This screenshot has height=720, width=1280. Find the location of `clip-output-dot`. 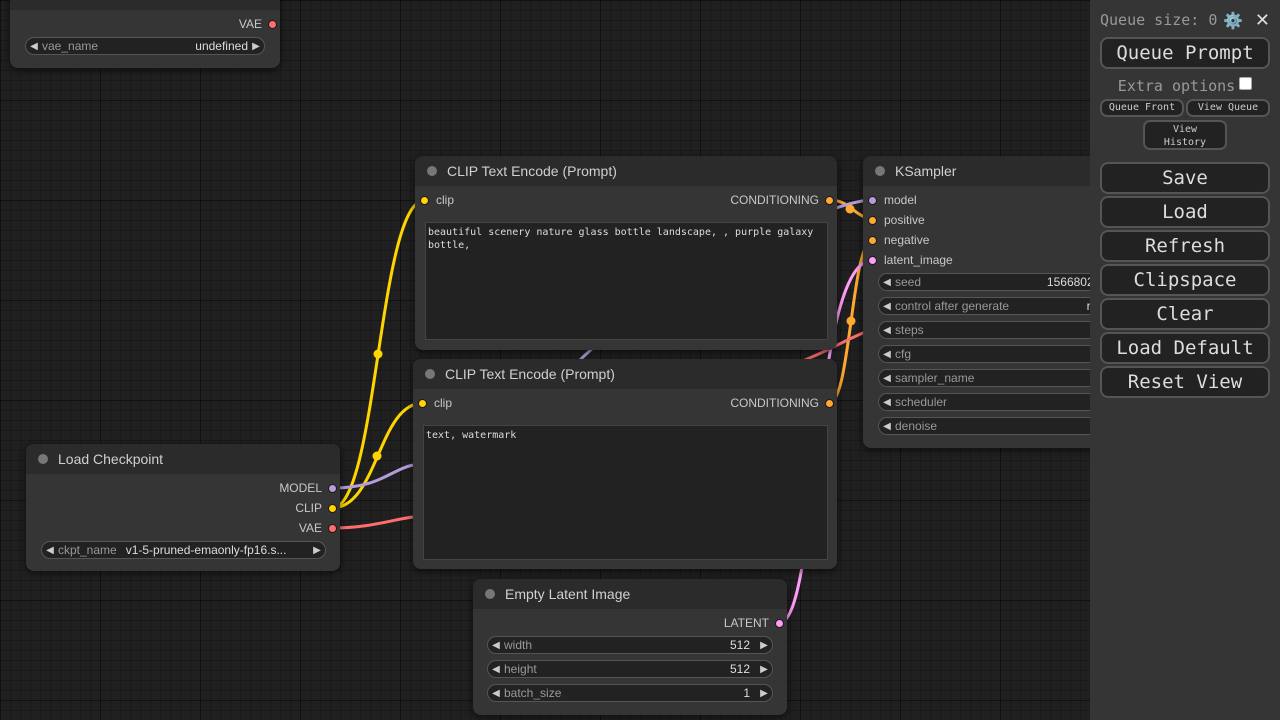

clip-output-dot is located at coordinates (332, 508).